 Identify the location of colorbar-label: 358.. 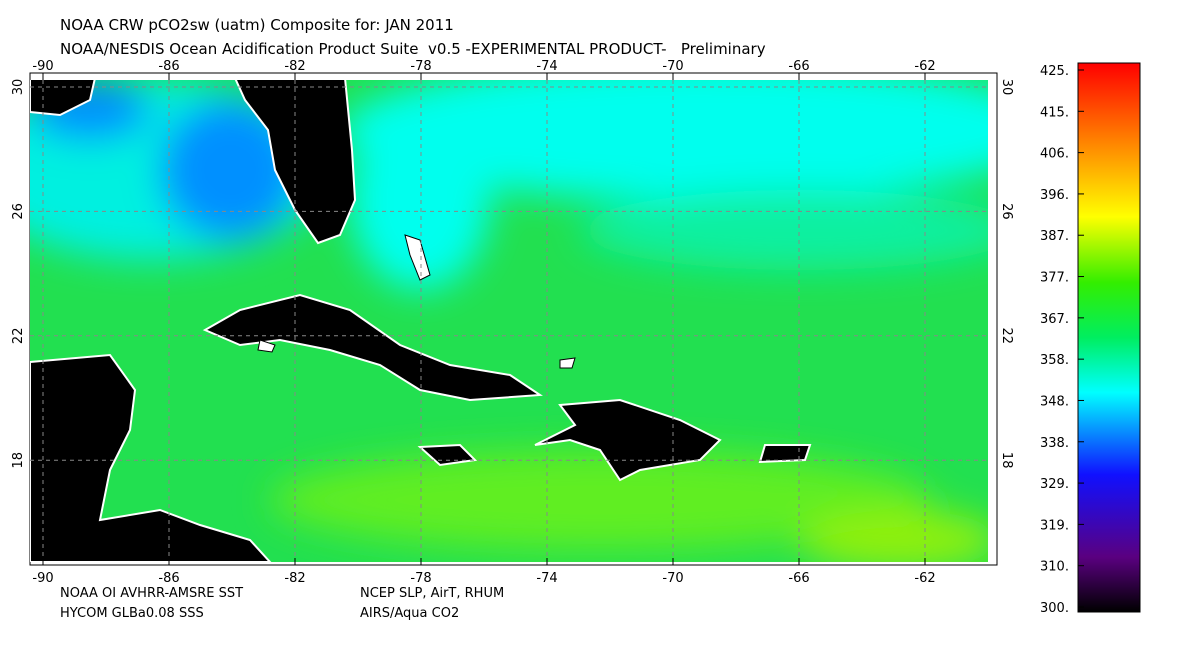
(1054, 360).